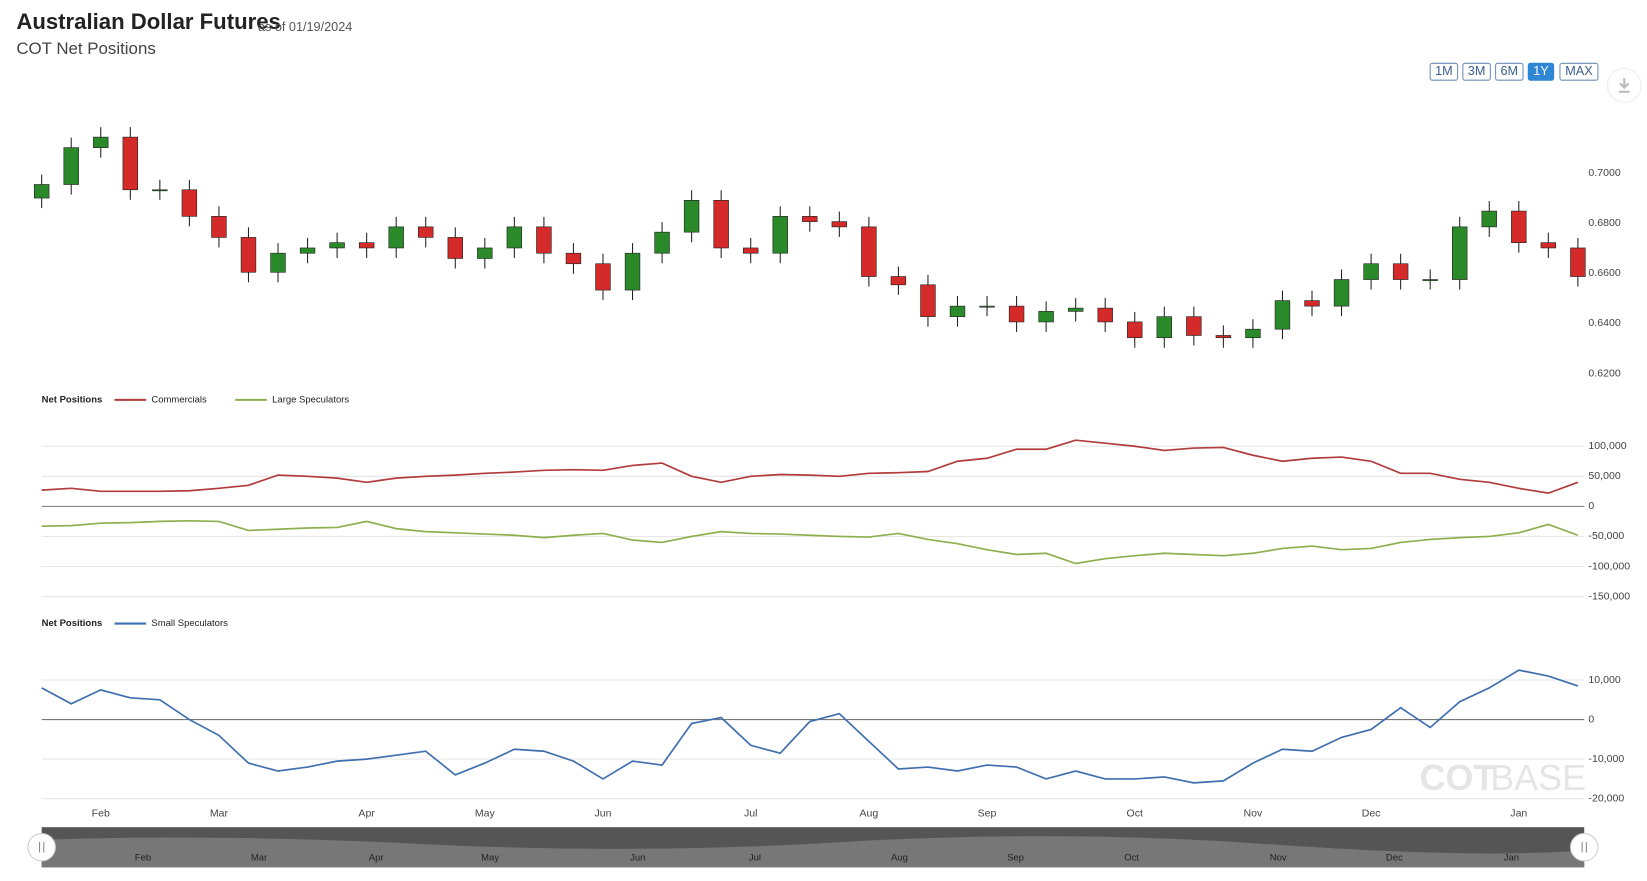 Image resolution: width=1647 pixels, height=881 pixels. What do you see at coordinates (1604, 223) in the screenshot?
I see `y-tick-label: 0.6800` at bounding box center [1604, 223].